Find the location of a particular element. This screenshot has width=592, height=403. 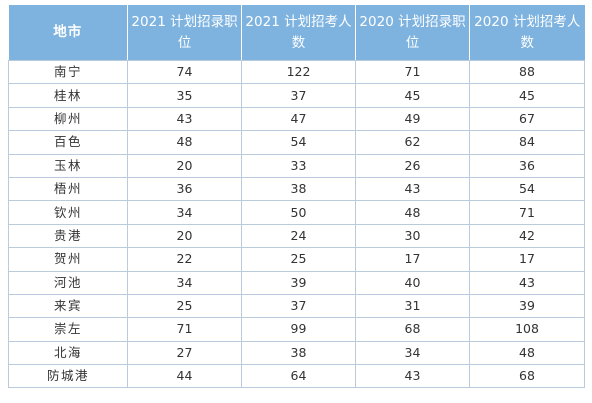

table-row: 钦州 34 50 48 71 is located at coordinates (296, 212).